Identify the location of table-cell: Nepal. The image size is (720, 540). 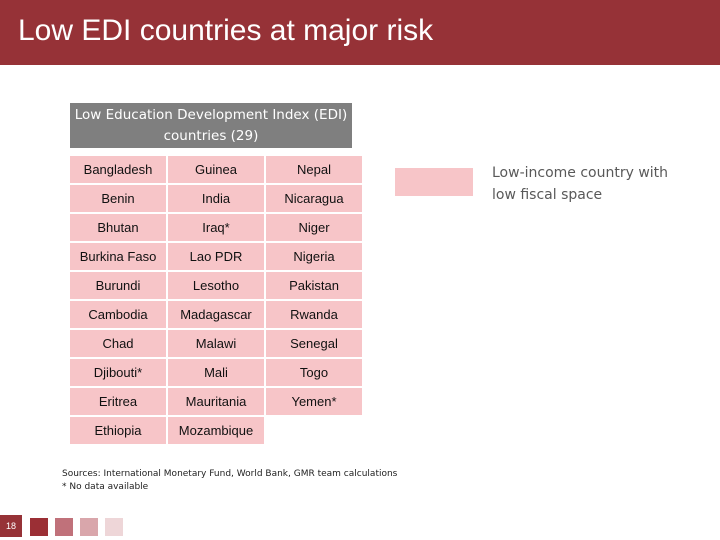
(314, 169).